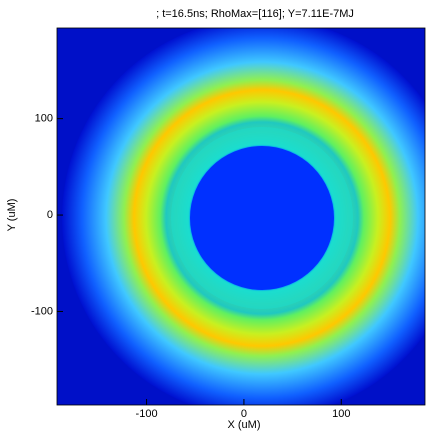  Describe the element at coordinates (42, 311) in the screenshot. I see `y-tick-label: -100` at that location.